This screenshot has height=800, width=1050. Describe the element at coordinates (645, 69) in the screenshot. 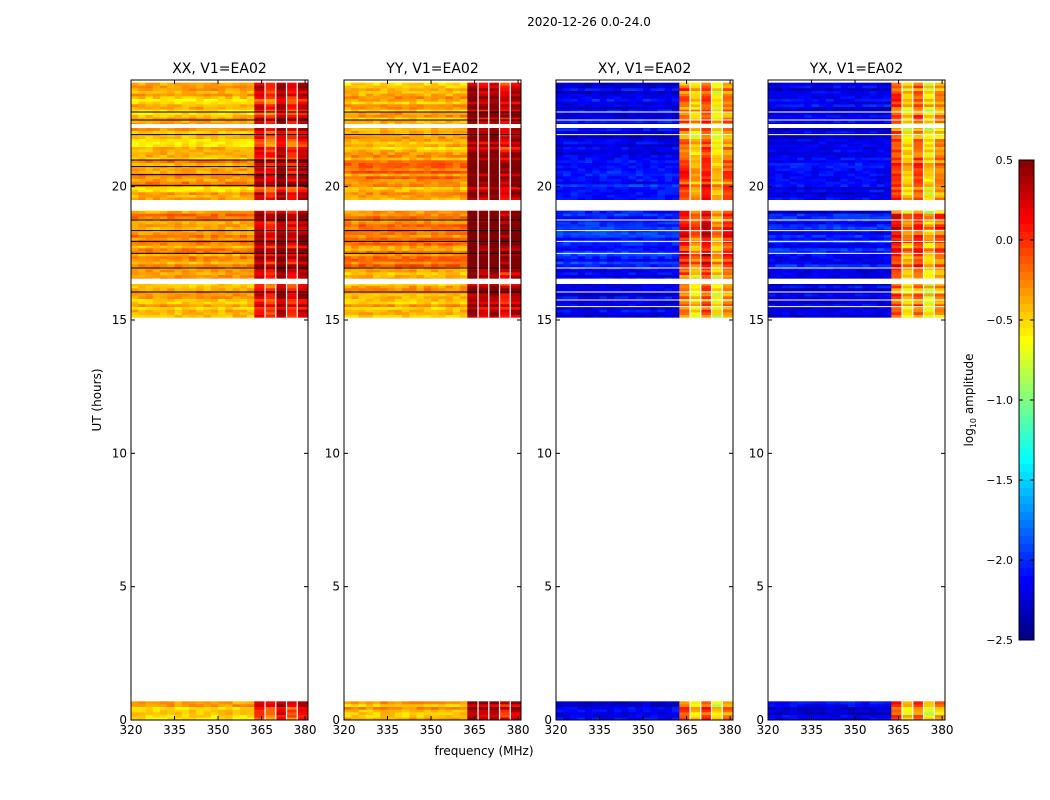

I see `panel-title: XY, V1=EA02` at that location.